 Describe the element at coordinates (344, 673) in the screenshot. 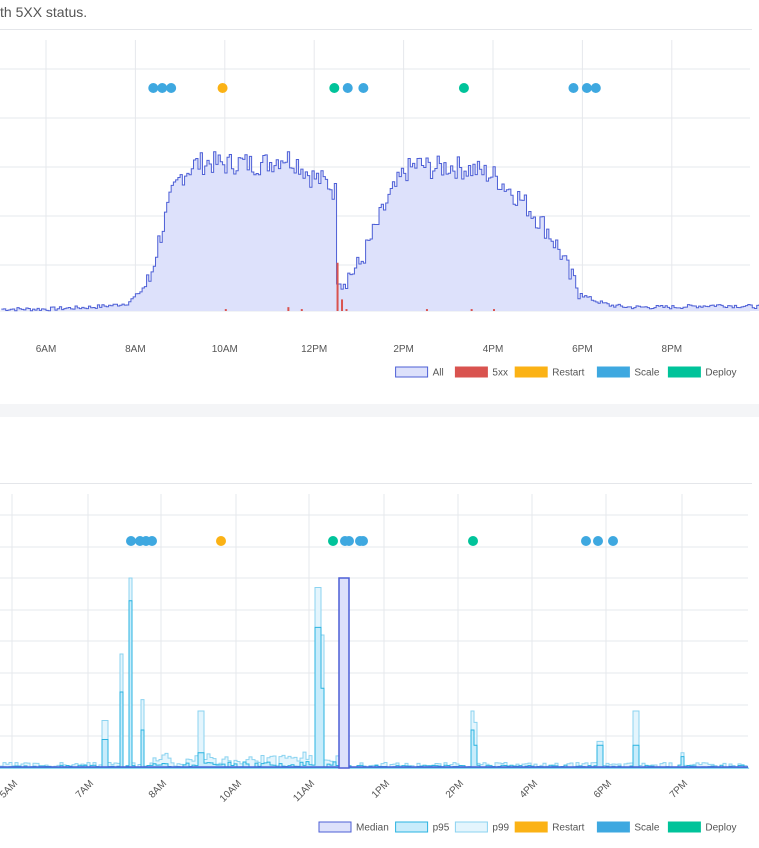

I see `median-spike` at that location.